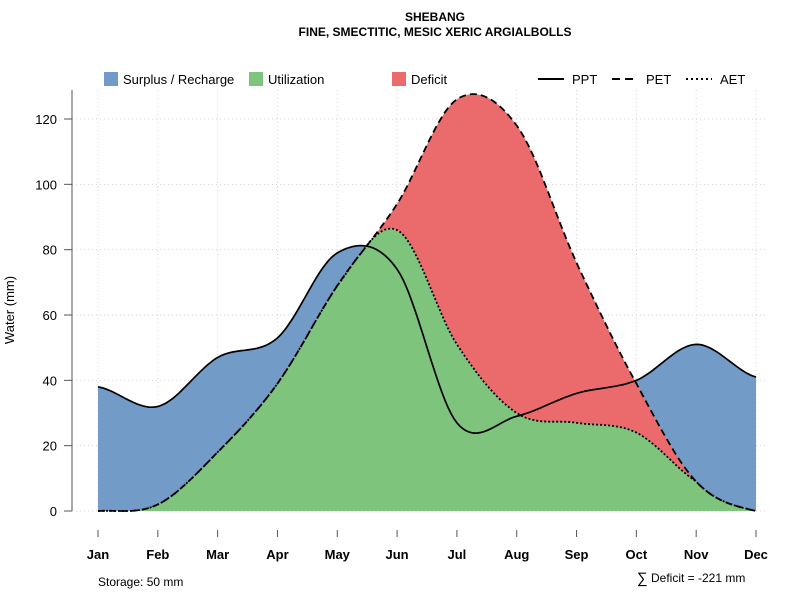  I want to click on y-tick-label: 120, so click(46, 119).